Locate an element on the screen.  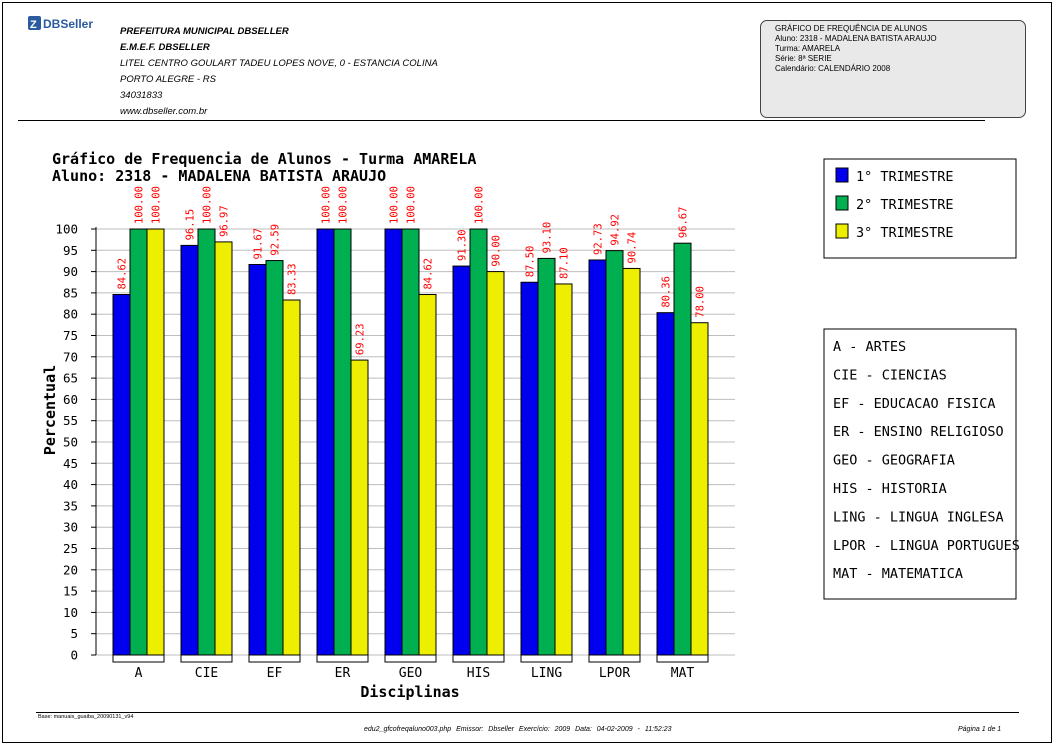
y-tick-label: 15 is located at coordinates (70, 591).